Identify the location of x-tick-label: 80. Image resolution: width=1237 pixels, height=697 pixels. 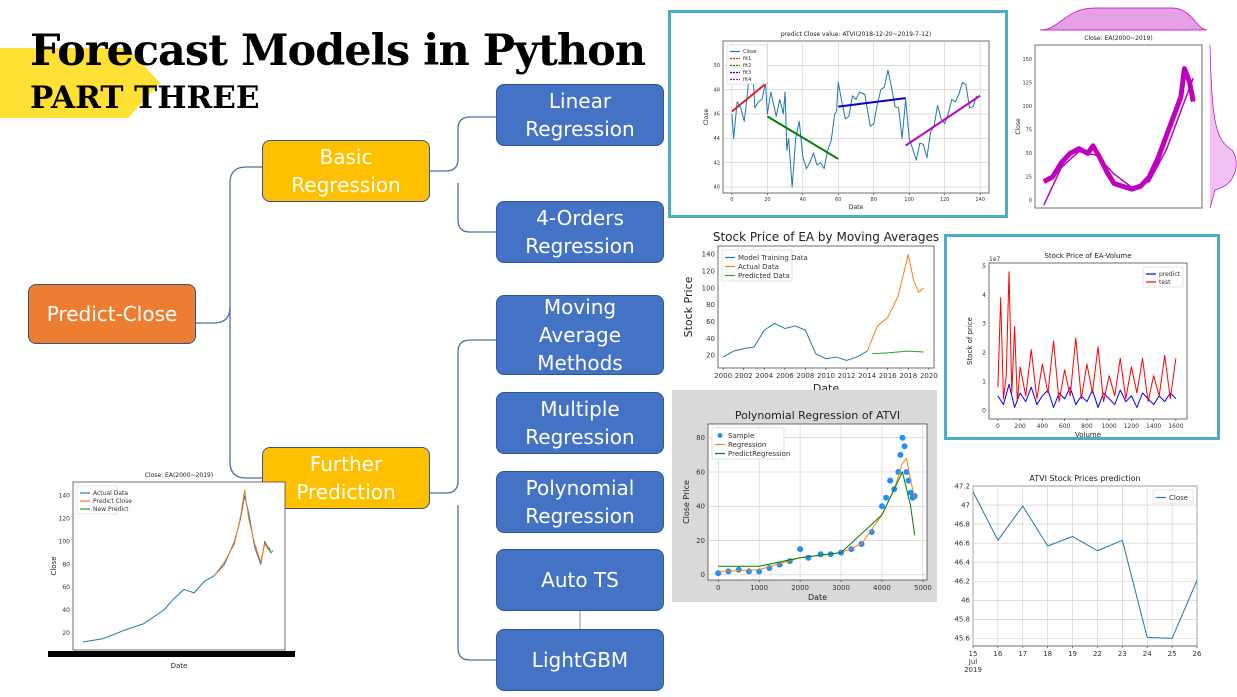
(874, 200).